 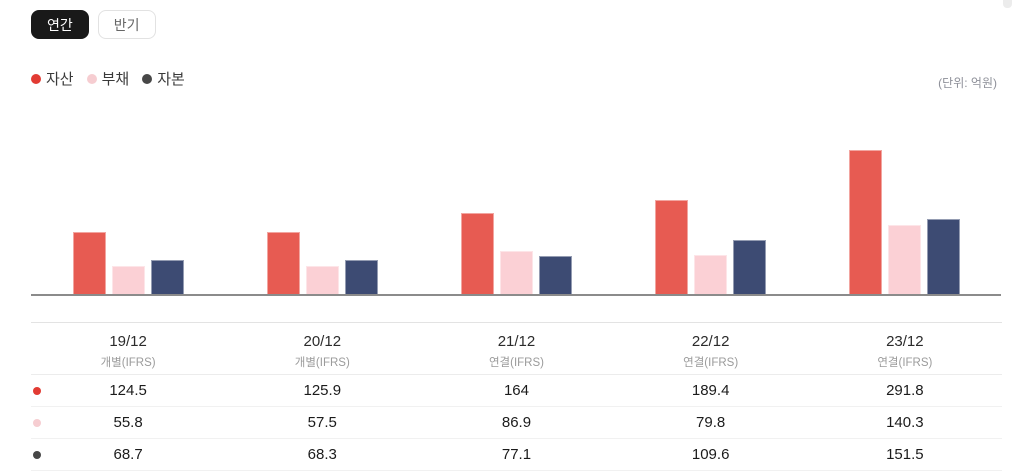 I want to click on bar-group-21/12, so click(x=516, y=202).